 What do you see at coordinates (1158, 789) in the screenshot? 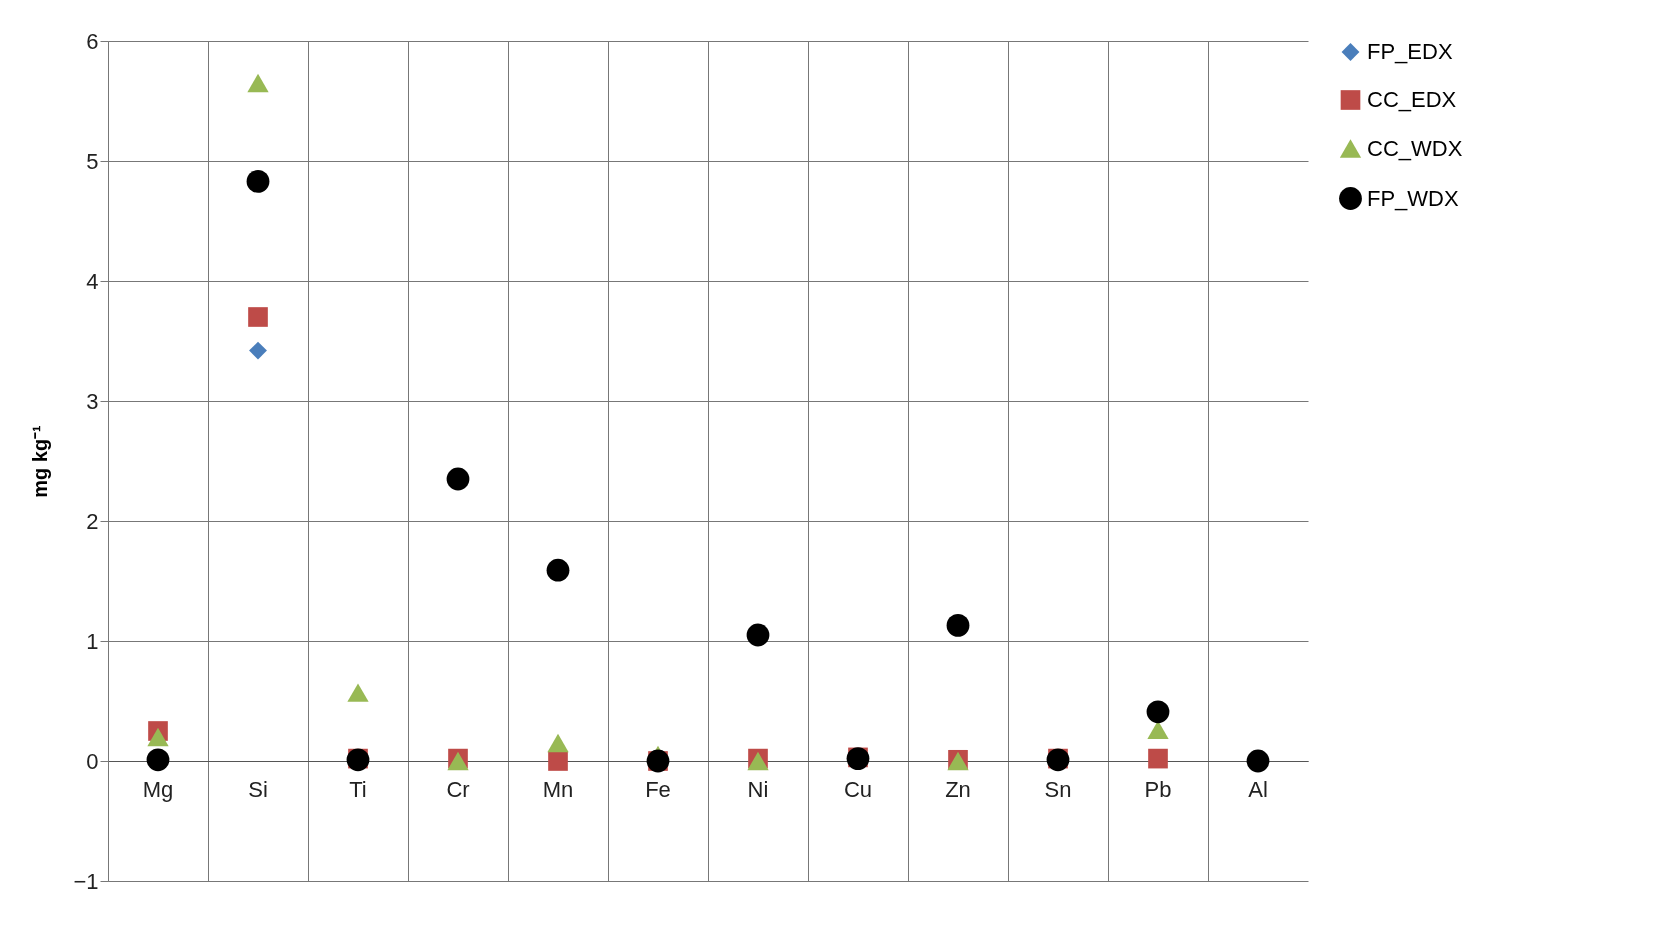
I see `x-tick-label: Pb` at bounding box center [1158, 789].